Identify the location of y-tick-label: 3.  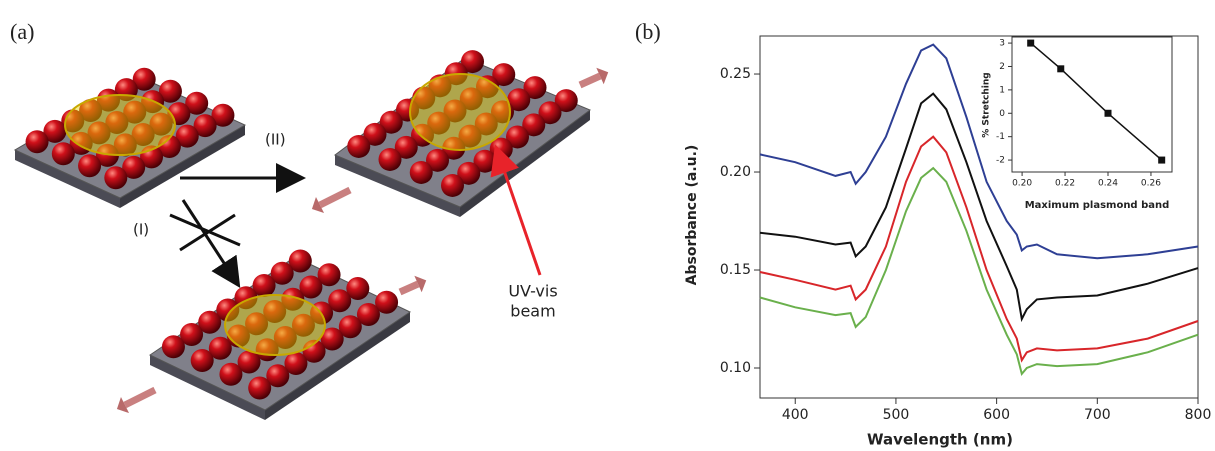
(1002, 44).